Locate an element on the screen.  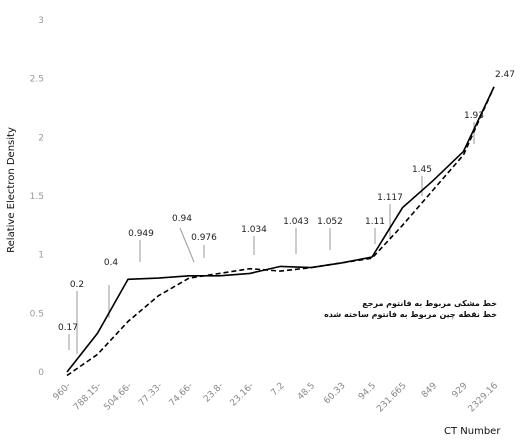
y-axis-title-group: Relative Electron Density is located at coordinates (11, 190).